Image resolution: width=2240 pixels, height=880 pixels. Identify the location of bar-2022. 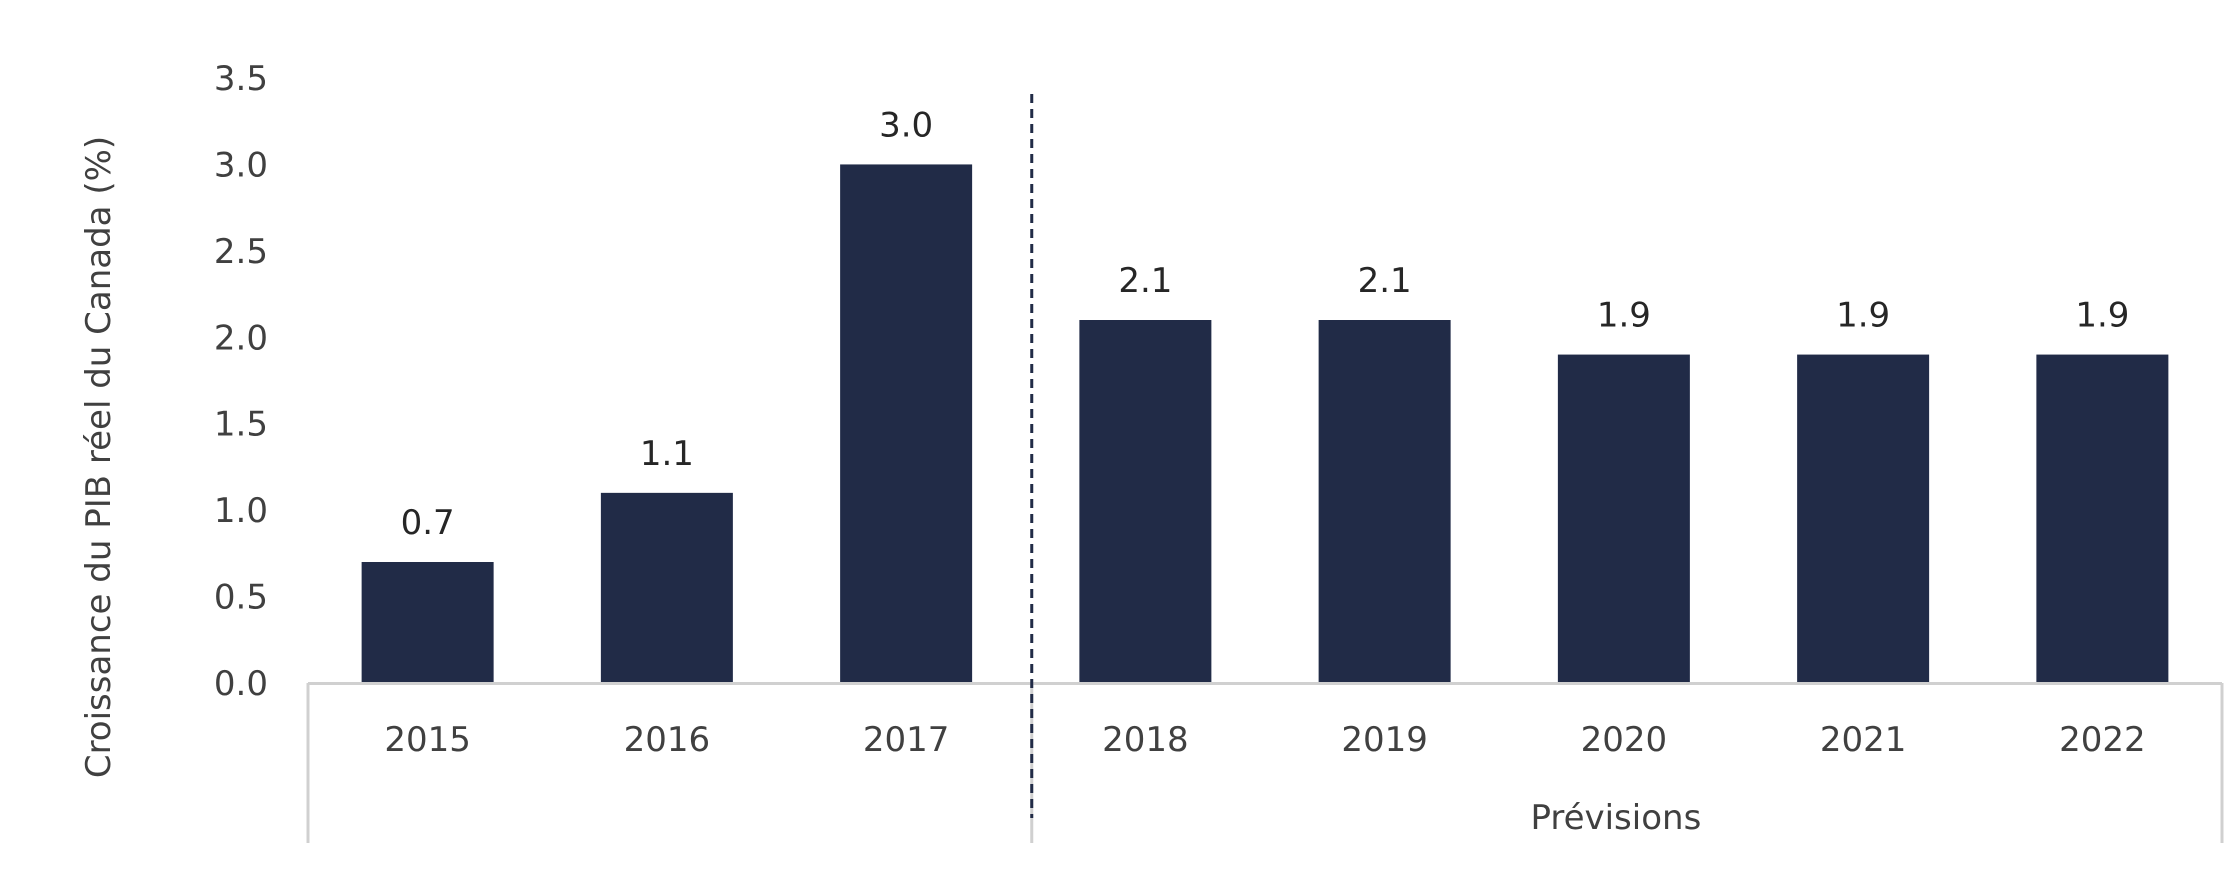
(2102, 518).